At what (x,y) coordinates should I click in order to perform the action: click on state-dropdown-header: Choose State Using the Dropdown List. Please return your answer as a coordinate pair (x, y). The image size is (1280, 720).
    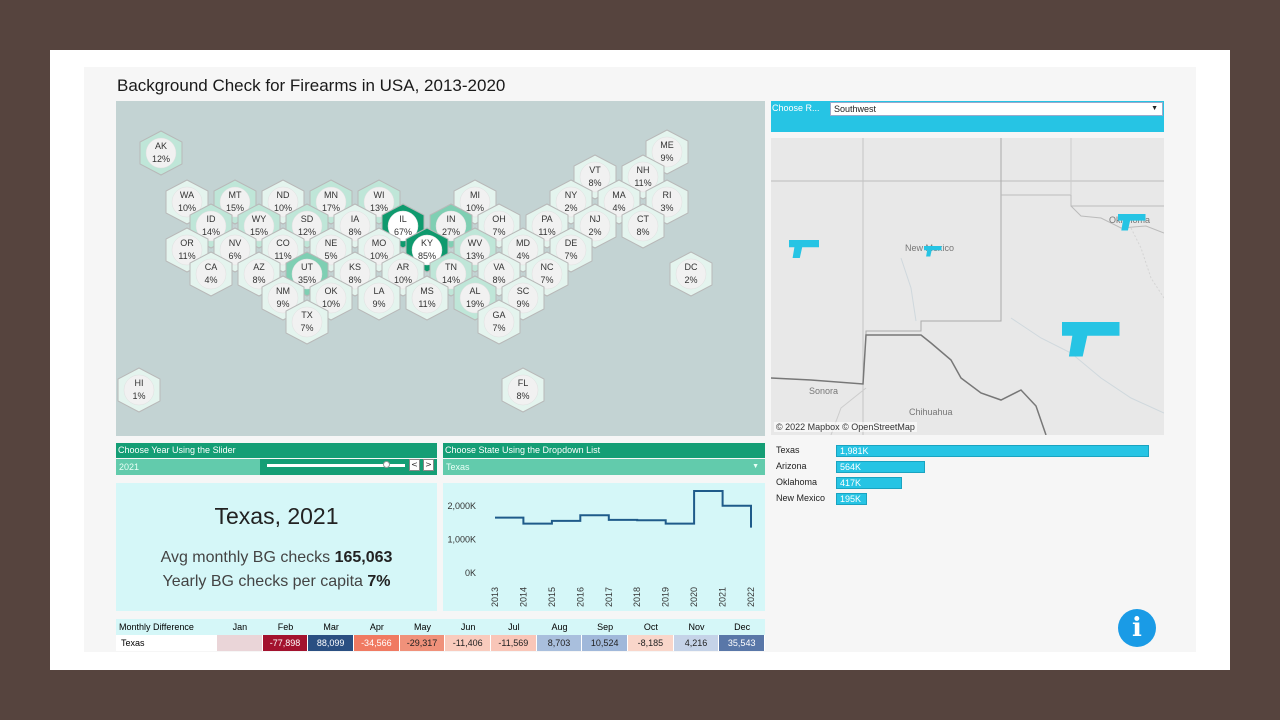
    Looking at the image, I should click on (604, 450).